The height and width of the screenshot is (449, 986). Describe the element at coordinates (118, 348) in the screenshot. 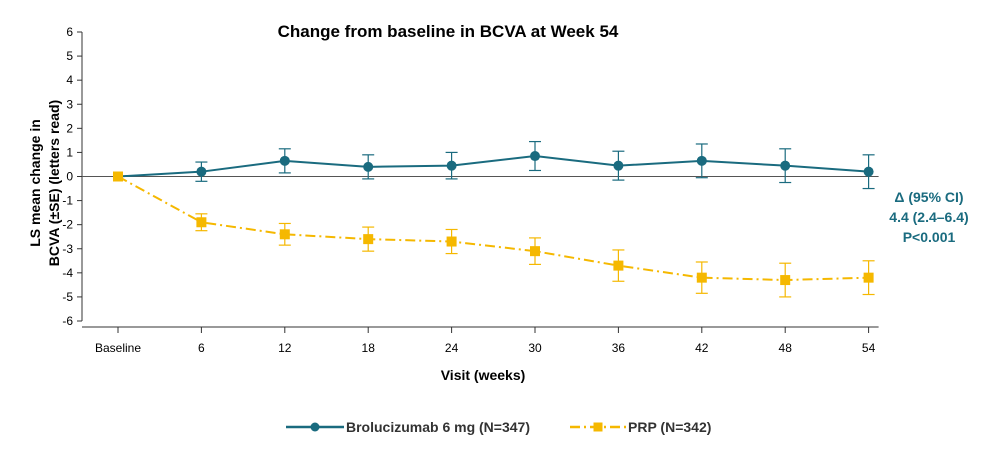

I see `x-tick-label: Baseline` at that location.